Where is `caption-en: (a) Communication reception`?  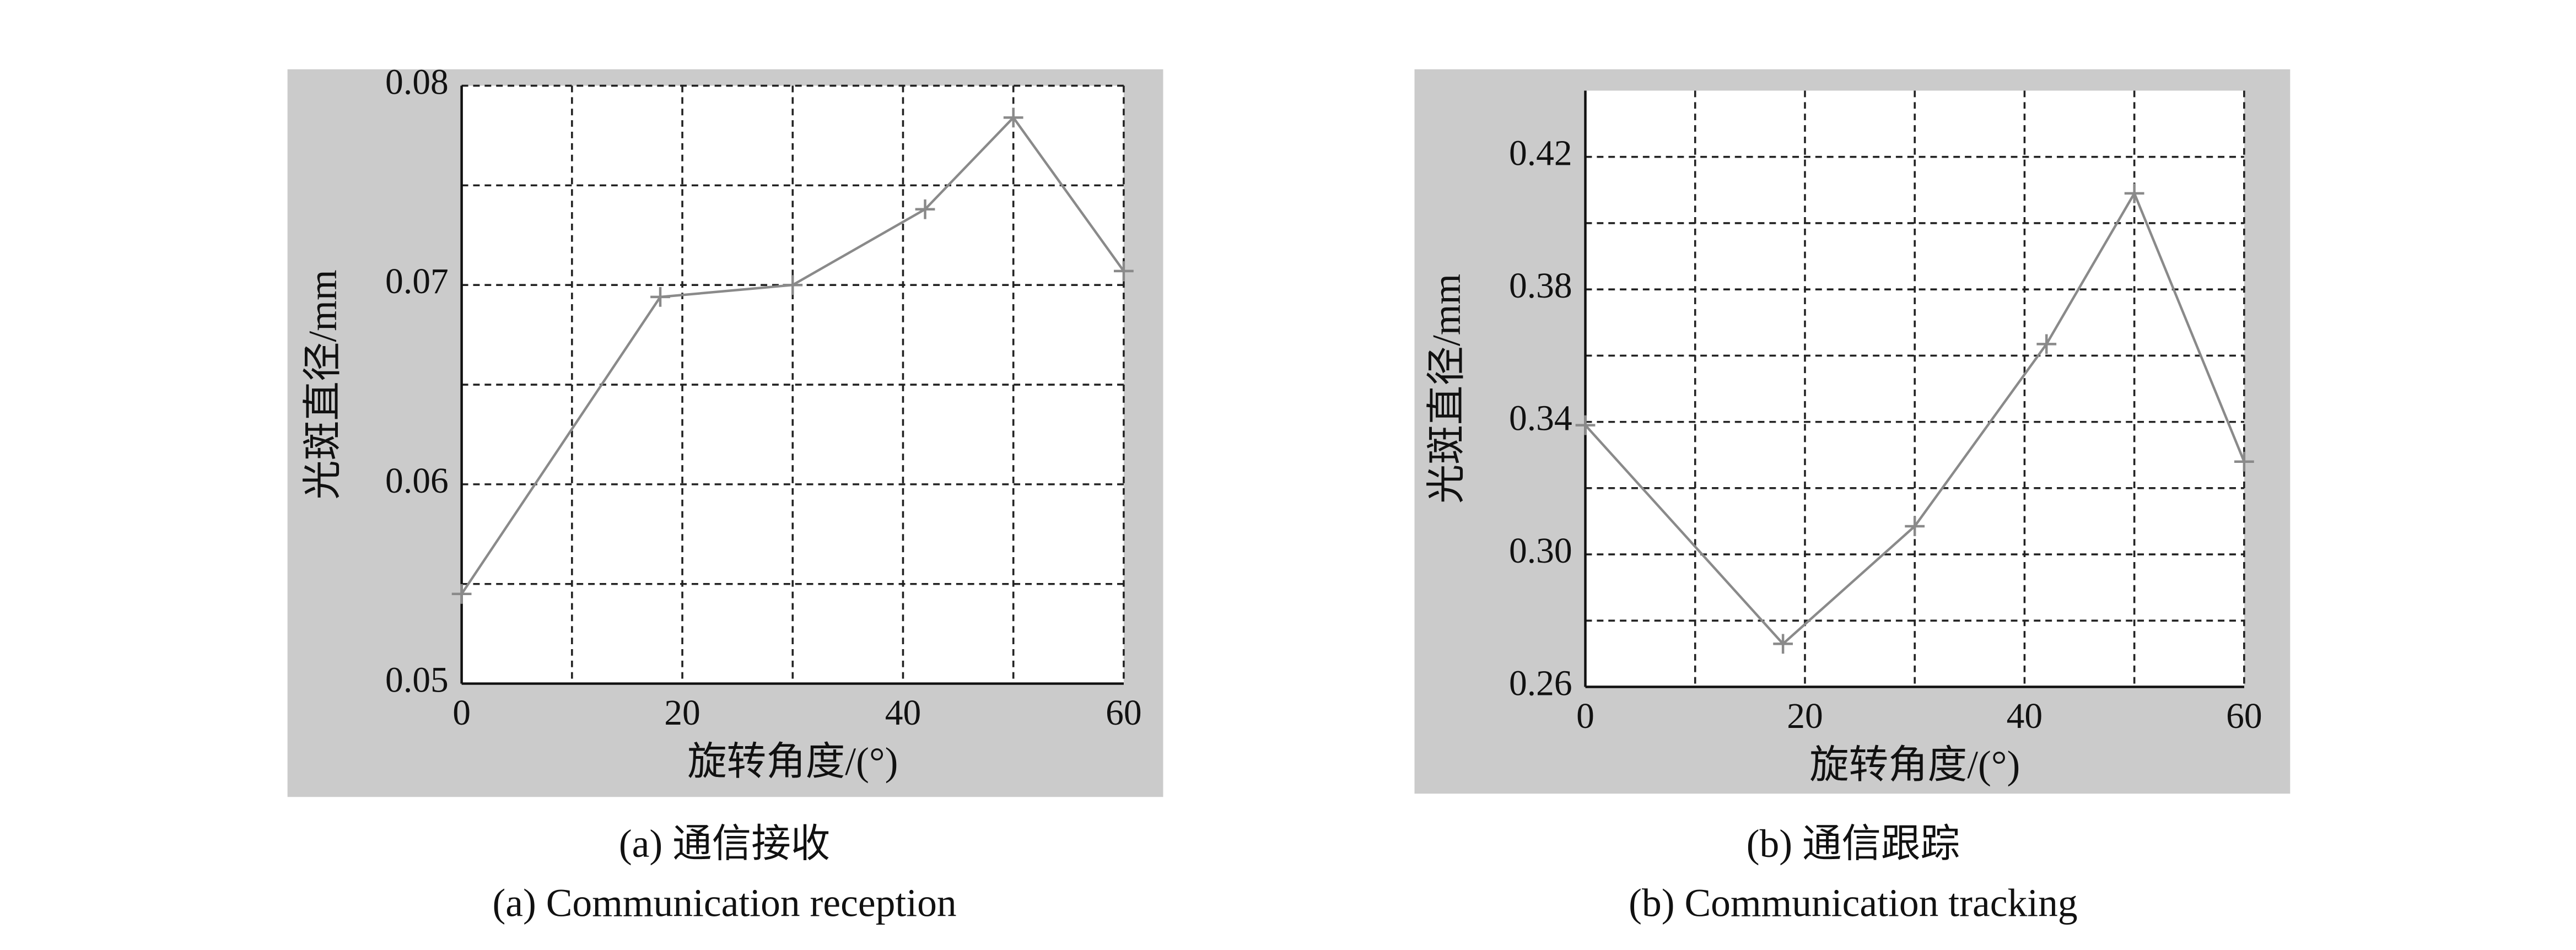
caption-en: (a) Communication reception is located at coordinates (724, 903).